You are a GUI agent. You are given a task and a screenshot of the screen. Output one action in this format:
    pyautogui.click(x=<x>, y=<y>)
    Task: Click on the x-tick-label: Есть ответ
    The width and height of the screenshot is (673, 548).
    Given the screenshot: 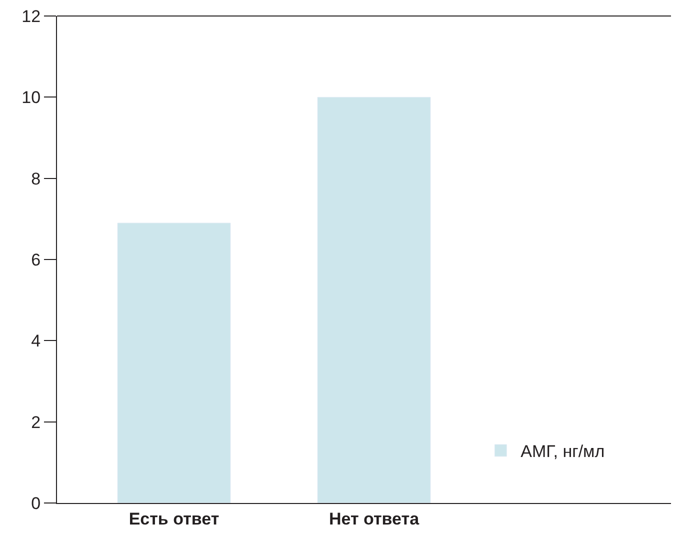 What is the action you would take?
    pyautogui.click(x=174, y=518)
    